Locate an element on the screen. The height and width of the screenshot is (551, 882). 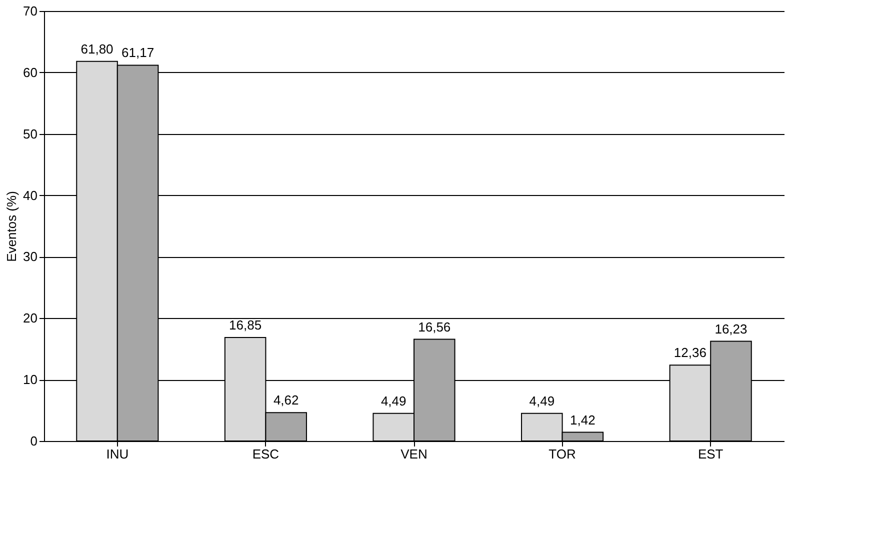
y-tick-label: 50 is located at coordinates (30, 134).